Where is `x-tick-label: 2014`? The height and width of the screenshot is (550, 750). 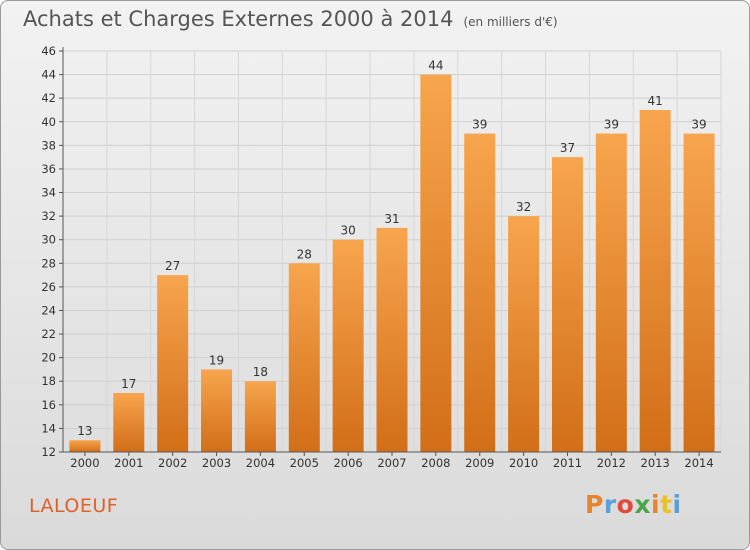 x-tick-label: 2014 is located at coordinates (698, 463).